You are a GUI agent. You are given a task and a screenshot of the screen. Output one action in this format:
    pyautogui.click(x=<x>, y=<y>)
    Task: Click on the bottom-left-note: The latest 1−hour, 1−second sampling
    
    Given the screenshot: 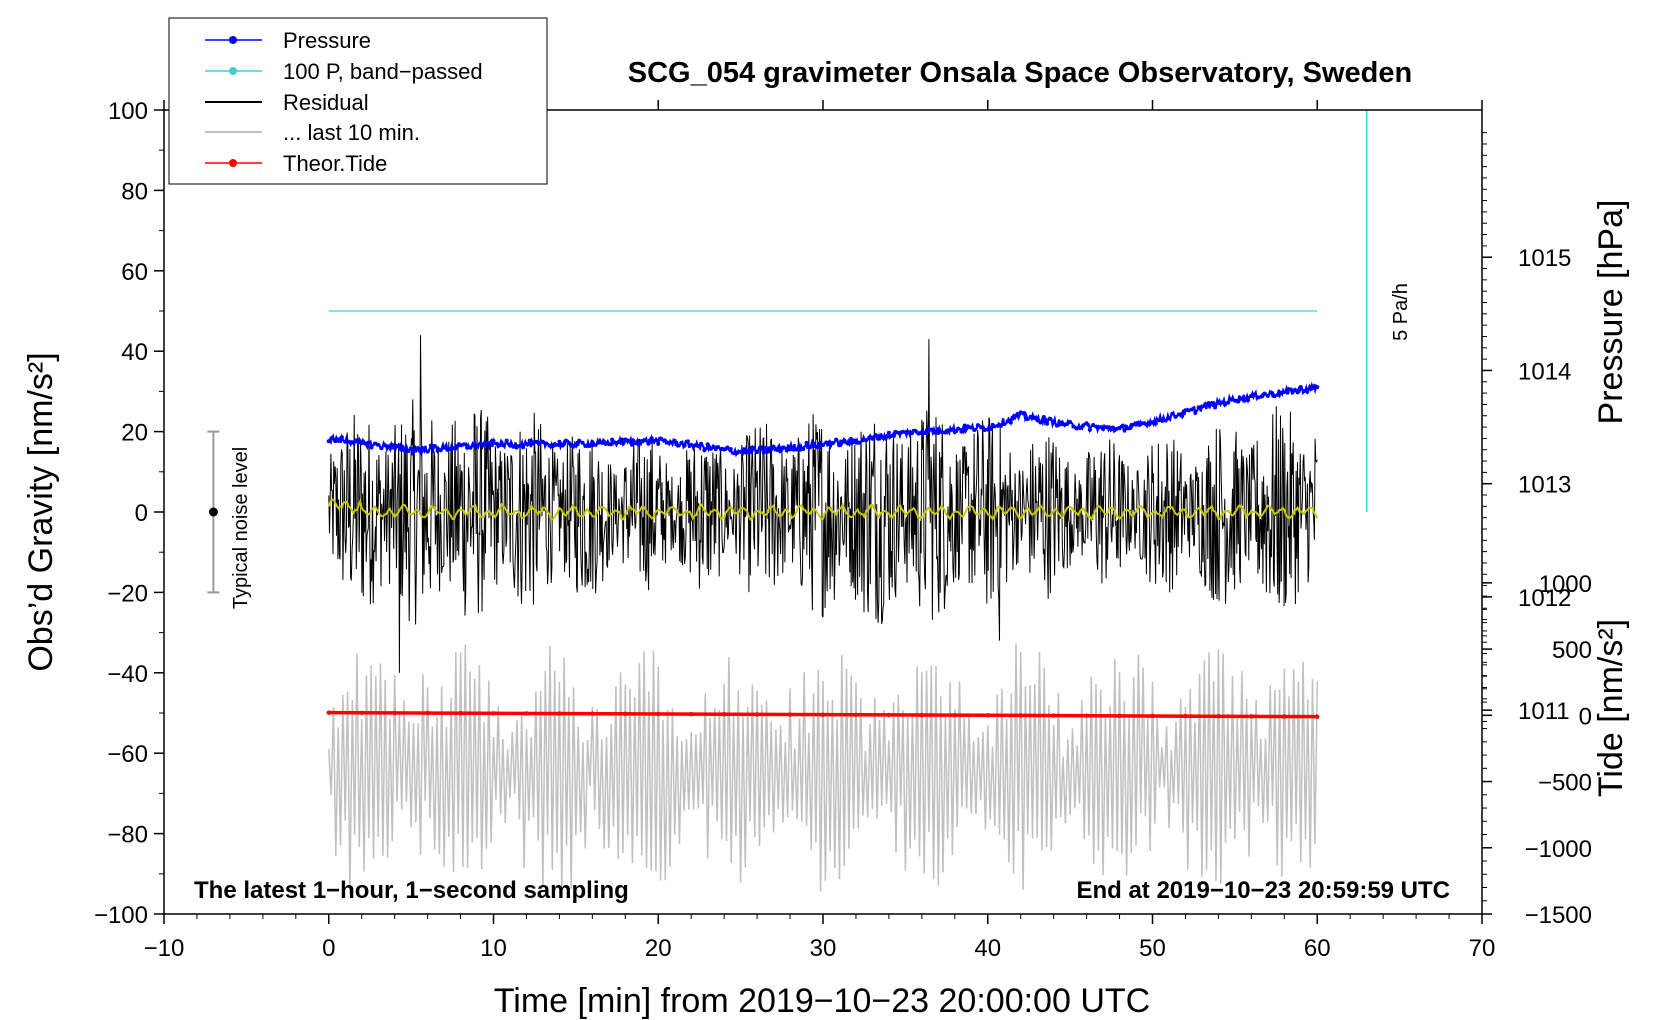 What is the action you would take?
    pyautogui.click(x=411, y=890)
    